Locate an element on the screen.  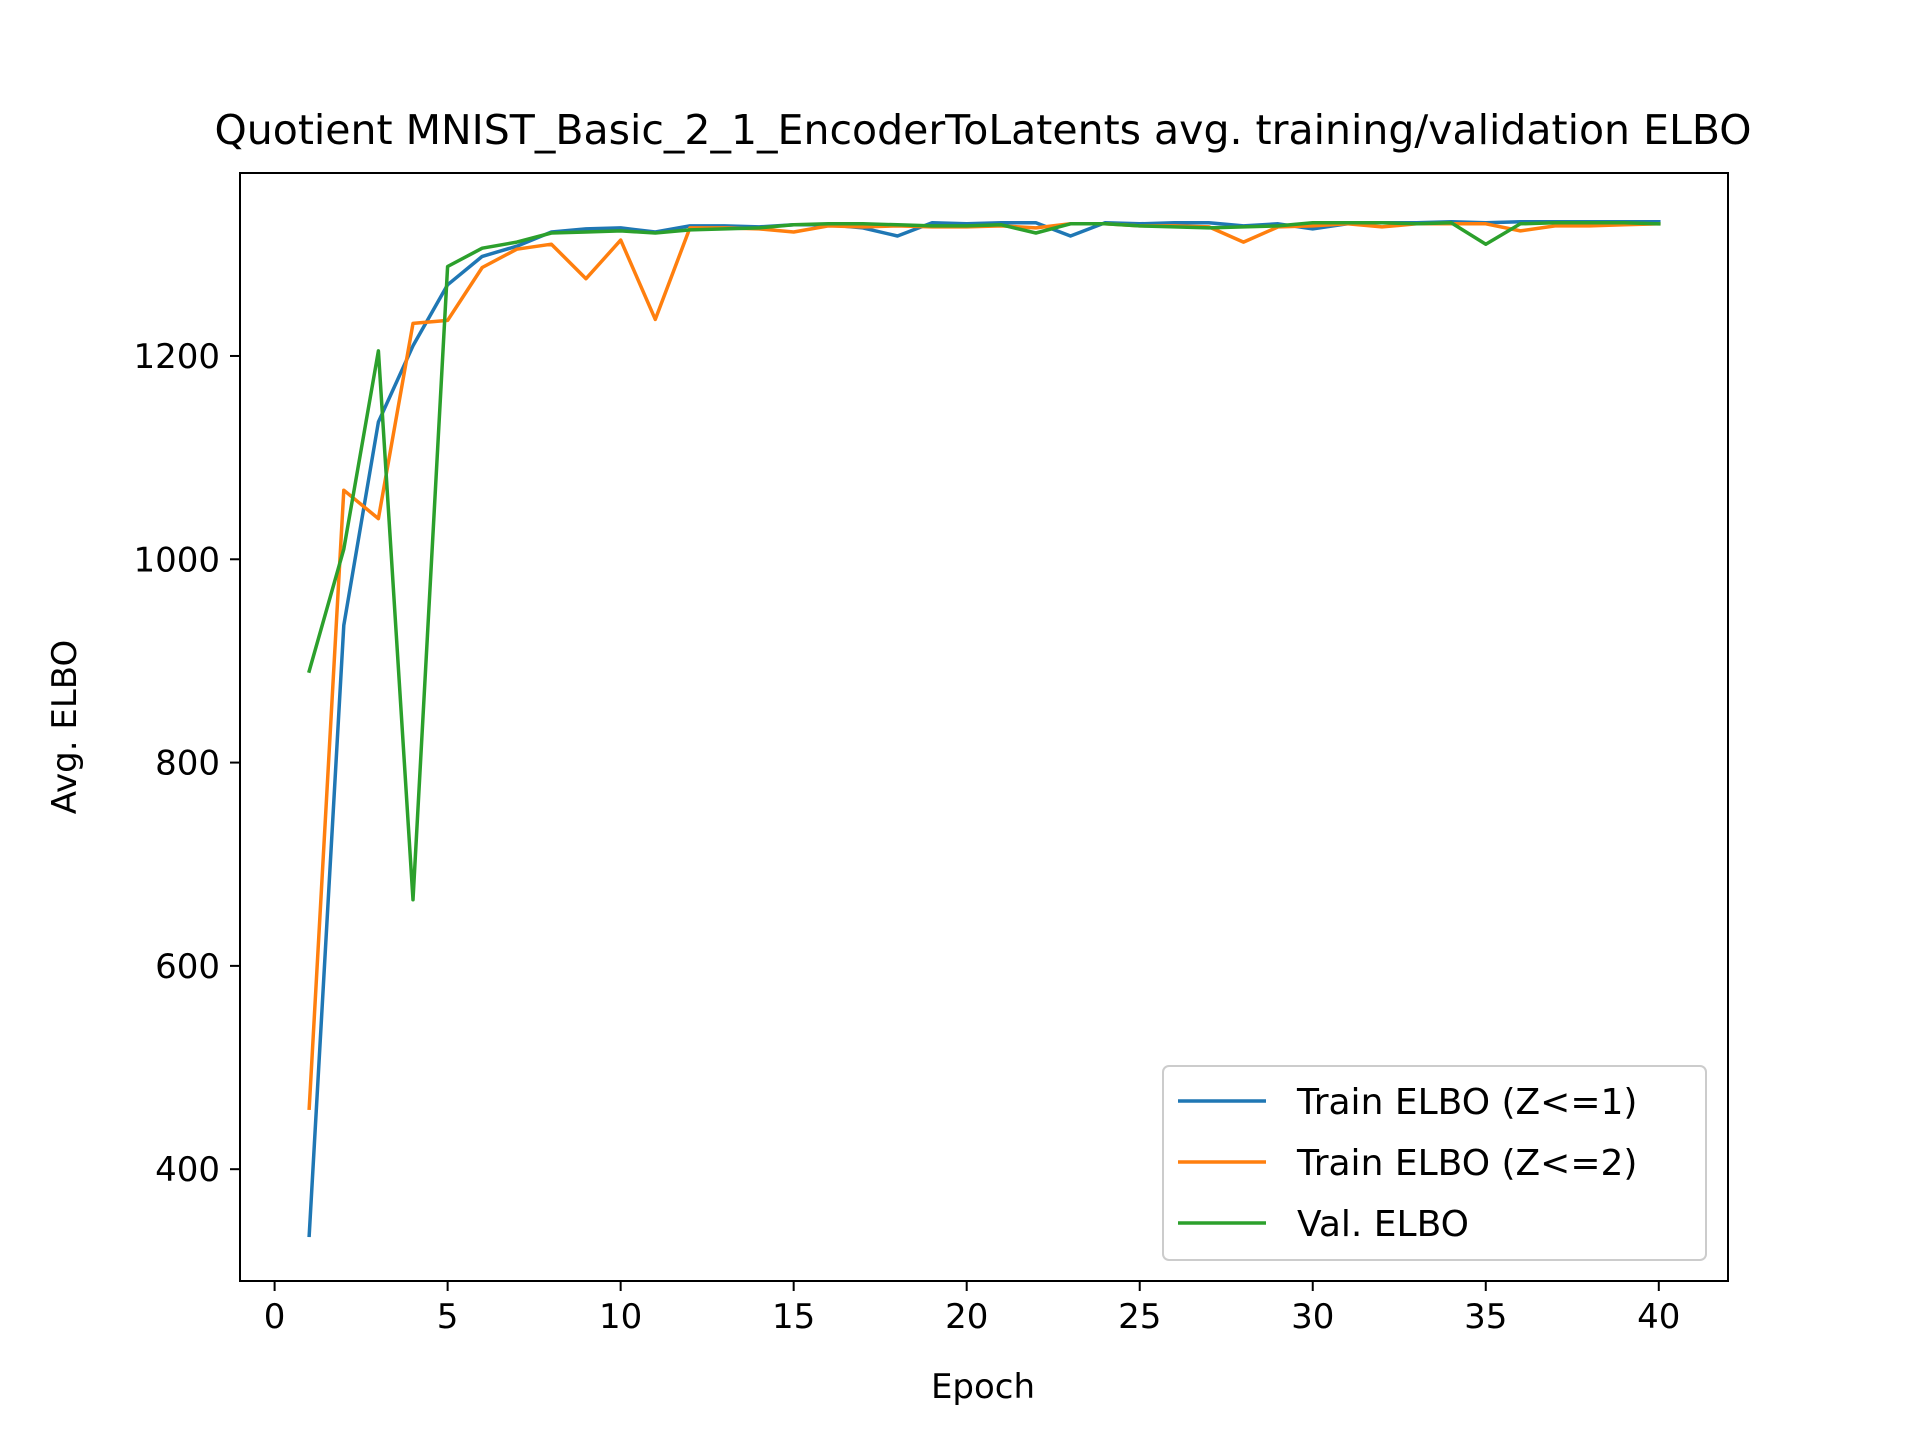
y-tick-label: 1000 is located at coordinates (176, 560).